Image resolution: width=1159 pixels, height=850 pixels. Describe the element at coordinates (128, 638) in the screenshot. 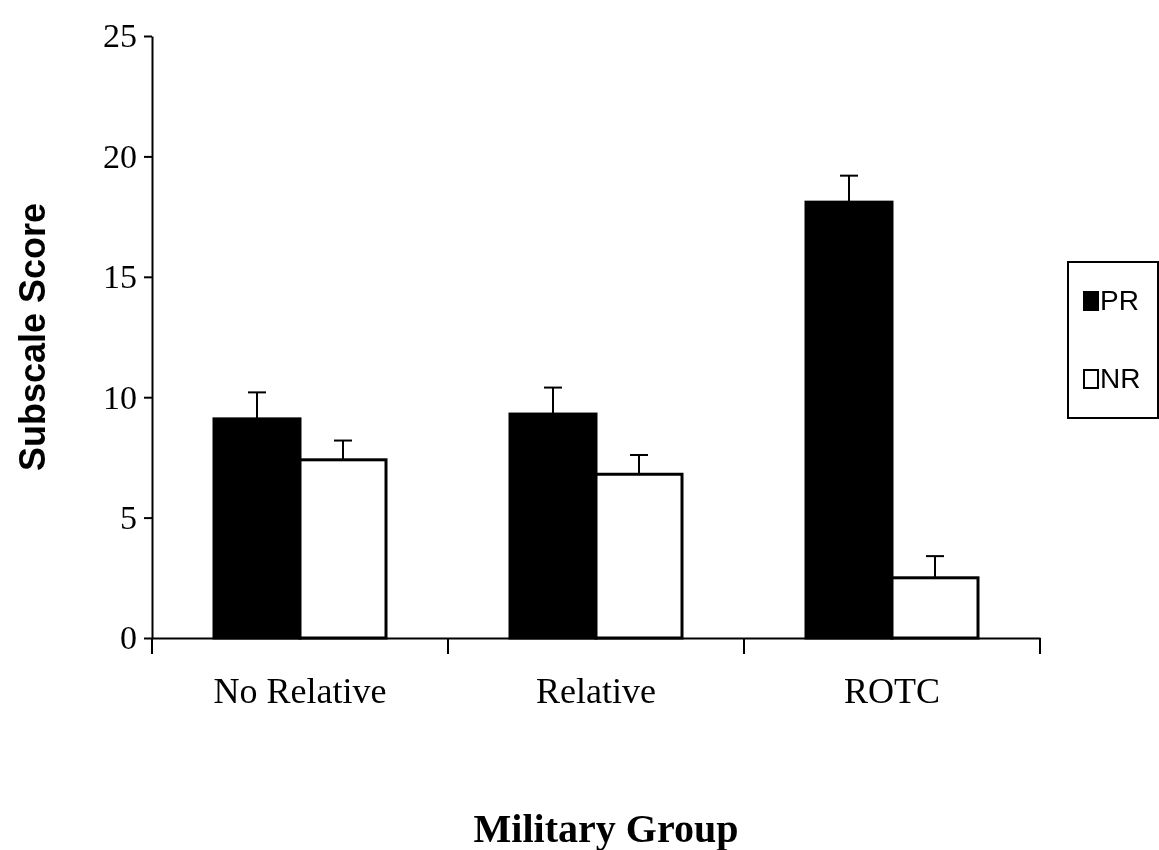

I see `y-tick-label: 0` at that location.